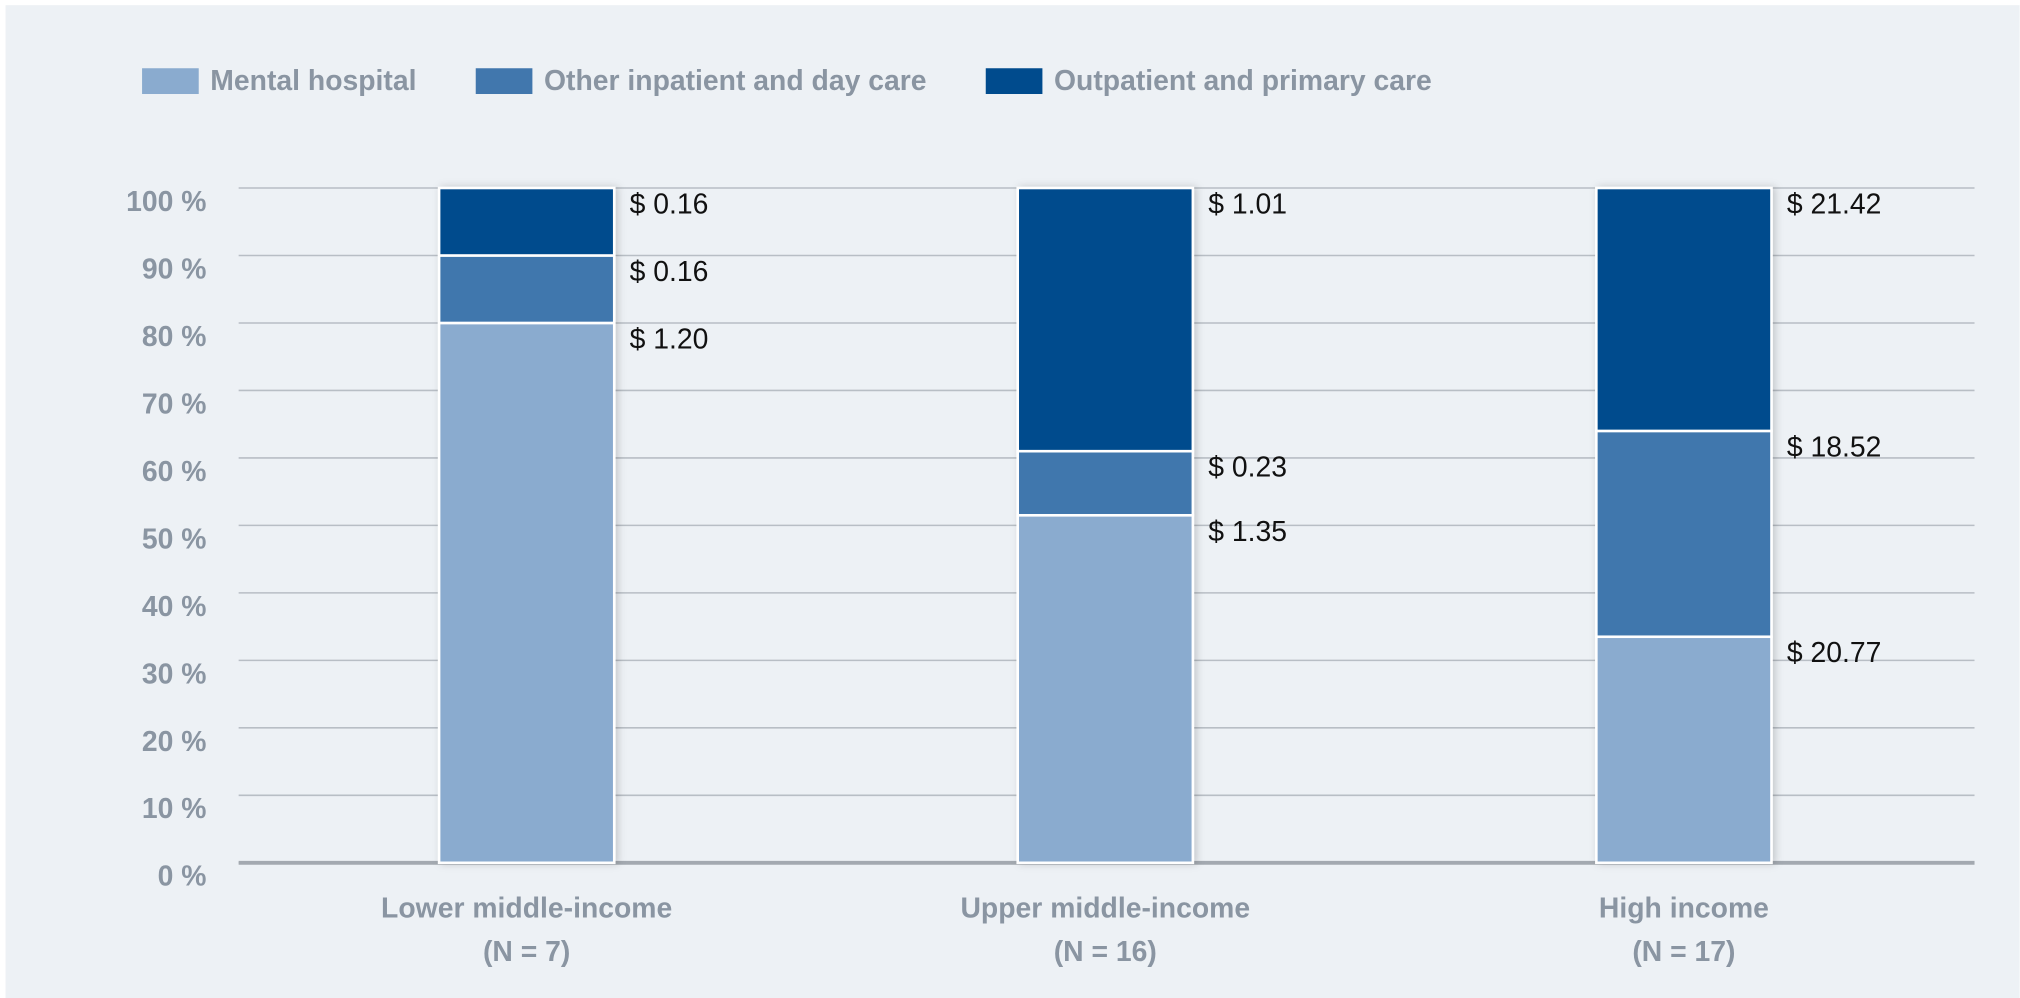 The width and height of the screenshot is (2020, 998). I want to click on value-label: $ 21.42, so click(1834, 205).